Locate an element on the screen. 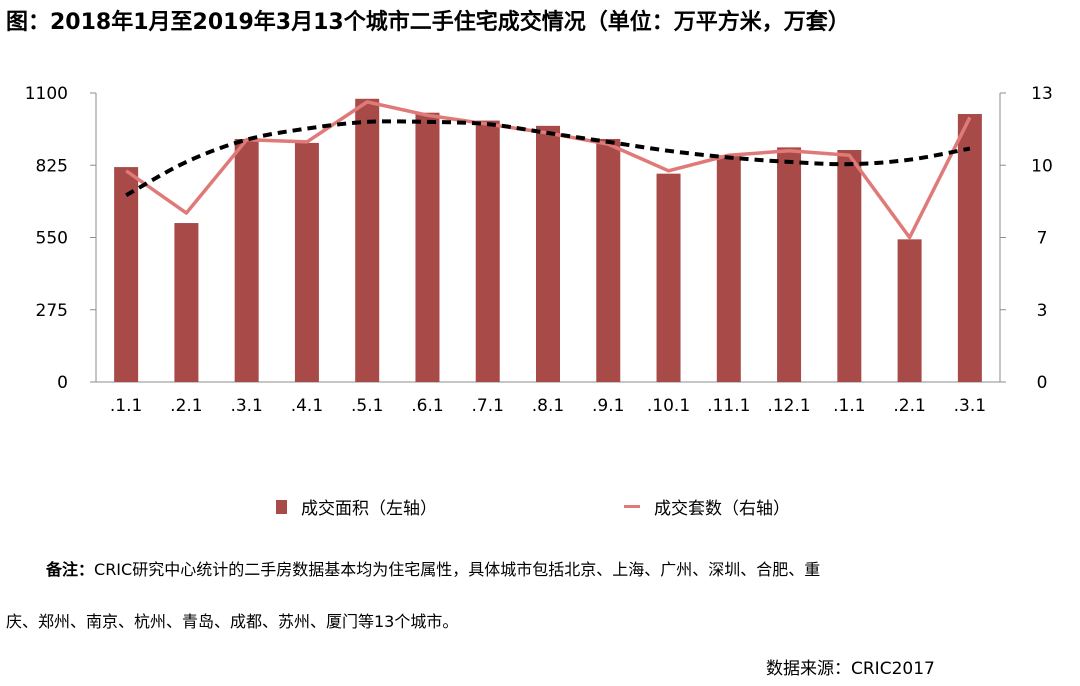 The width and height of the screenshot is (1080, 686). left-tick-label: 0 is located at coordinates (62, 383).